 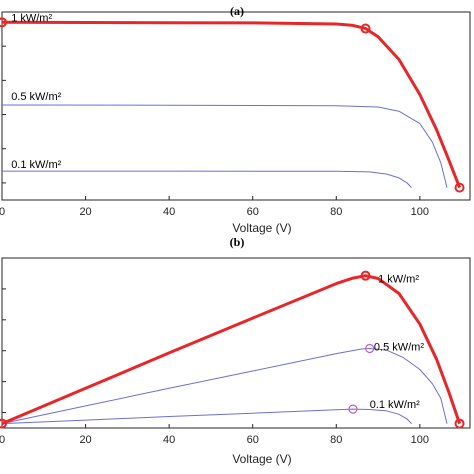 I want to click on panel-title: (a), so click(x=237, y=11).